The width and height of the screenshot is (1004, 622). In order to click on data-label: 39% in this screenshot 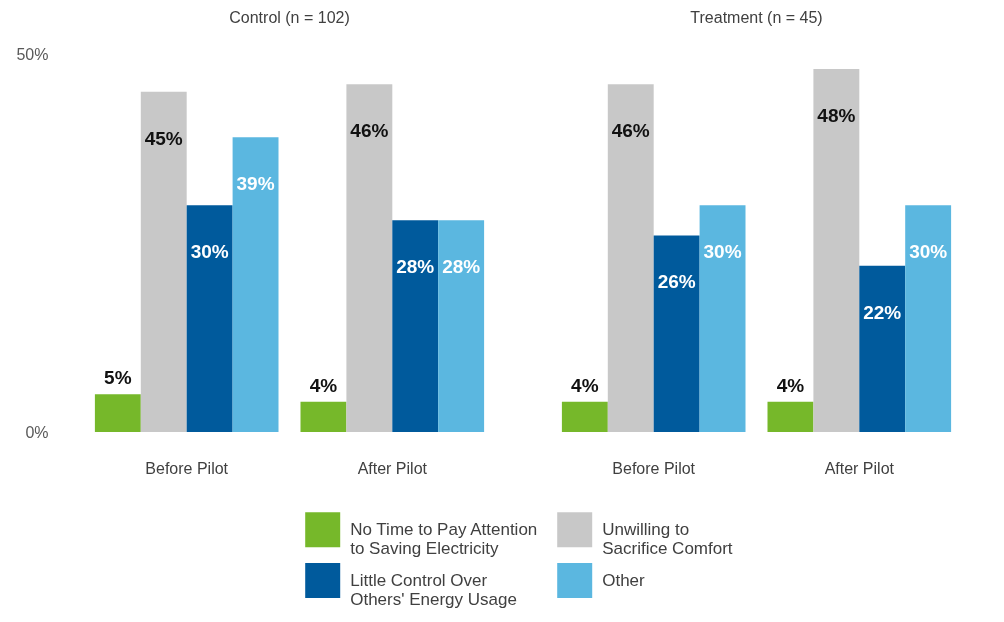, I will do `click(255, 184)`.